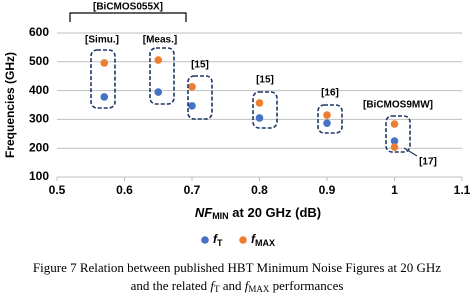  What do you see at coordinates (238, 240) in the screenshot?
I see `legend: fT fMAX` at bounding box center [238, 240].